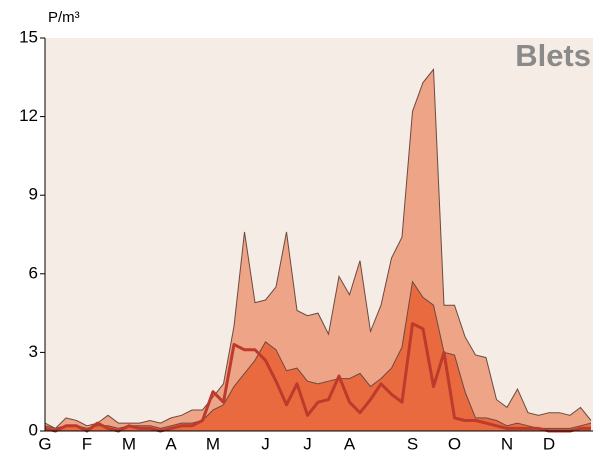 This screenshot has width=593, height=456. I want to click on y-axis-label: P/m³, so click(64, 17).